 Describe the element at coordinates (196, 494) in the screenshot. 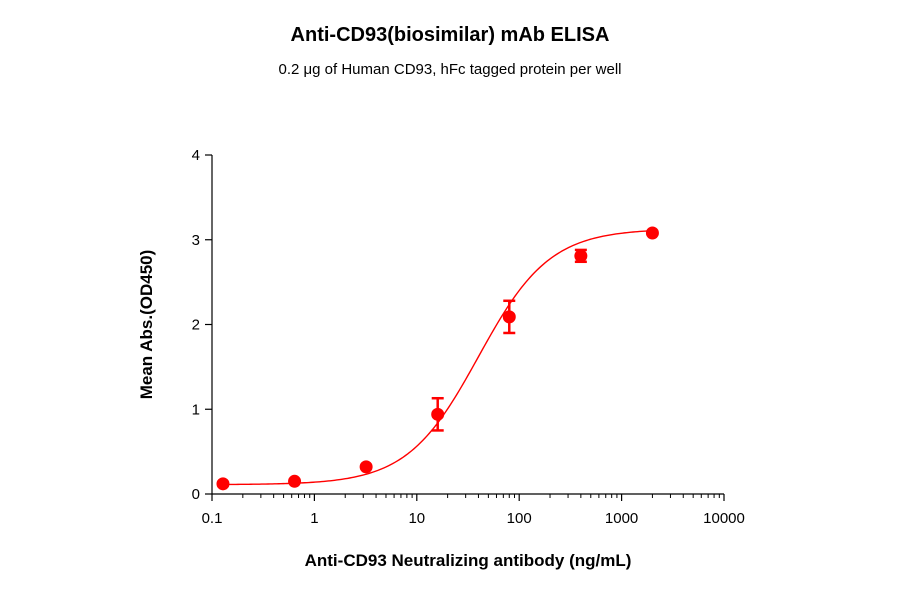

I see `y-tick-label: 0` at that location.